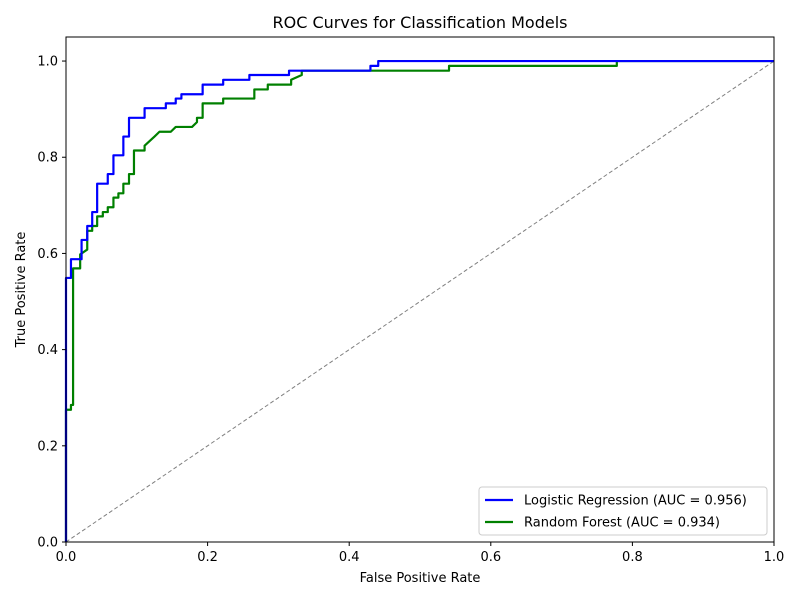 The image size is (800, 600). I want to click on x-tick-label: 0.0, so click(66, 557).